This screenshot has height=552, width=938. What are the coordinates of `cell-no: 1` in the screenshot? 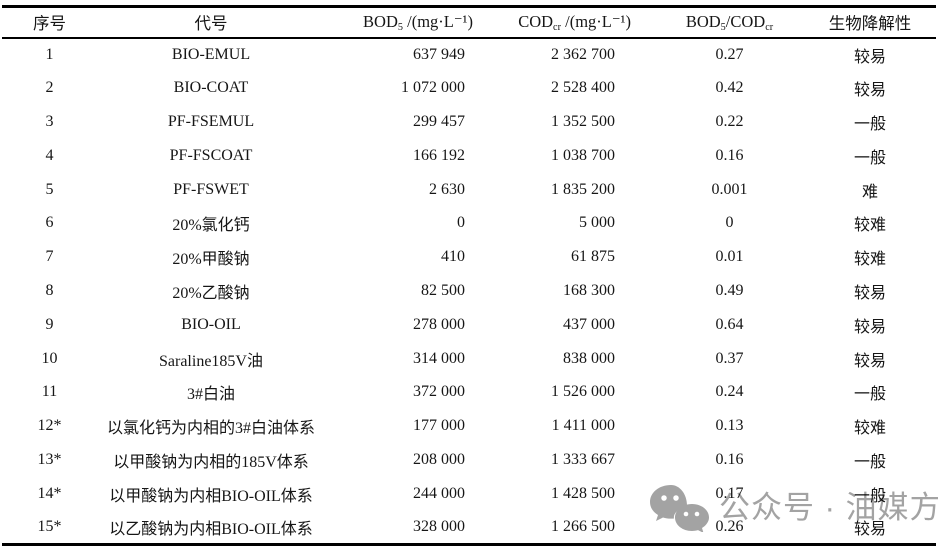 It's located at (49, 54).